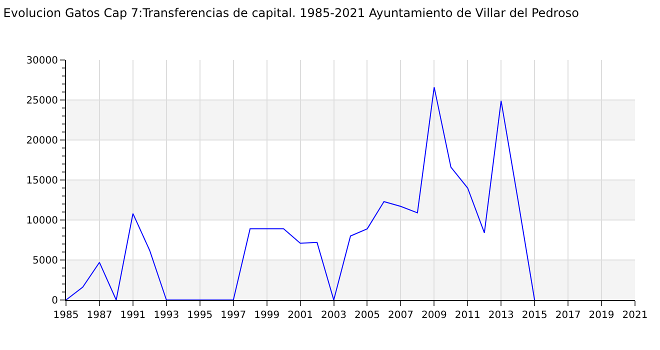 The width and height of the screenshot is (660, 350). Describe the element at coordinates (535, 315) in the screenshot. I see `x-tick-label: 2015` at that location.